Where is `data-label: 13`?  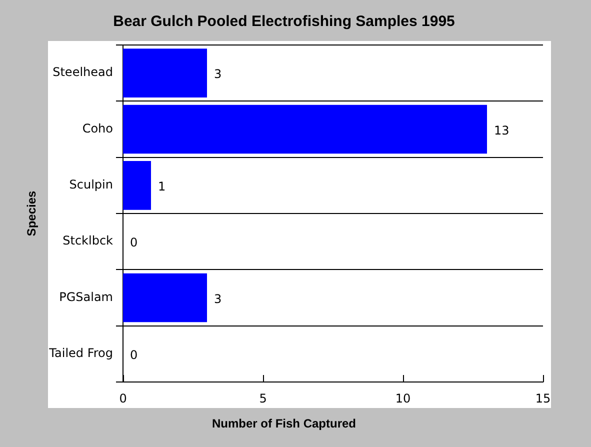
data-label: 13 is located at coordinates (502, 130).